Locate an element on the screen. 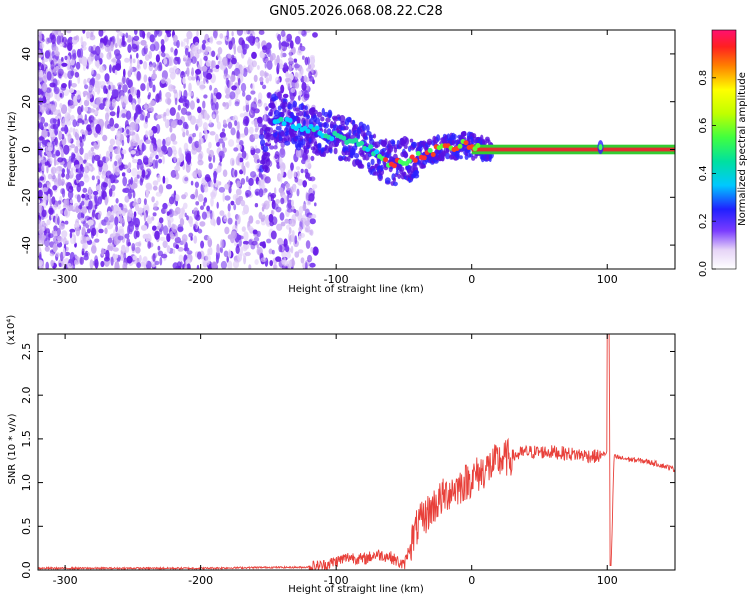 The height and width of the screenshot is (600, 750). y-tick-label: -20 is located at coordinates (26, 197).